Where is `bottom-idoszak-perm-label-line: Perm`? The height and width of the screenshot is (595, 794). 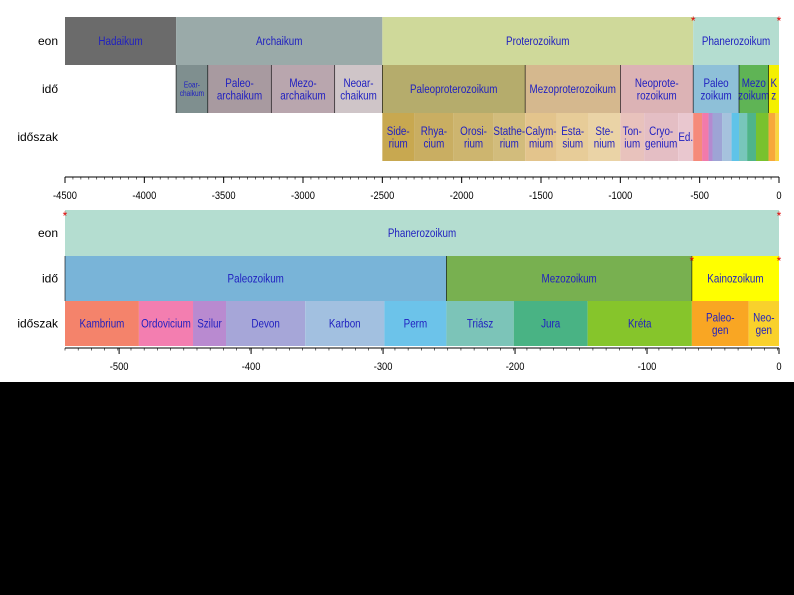 bottom-idoszak-perm-label-line: Perm is located at coordinates (416, 324).